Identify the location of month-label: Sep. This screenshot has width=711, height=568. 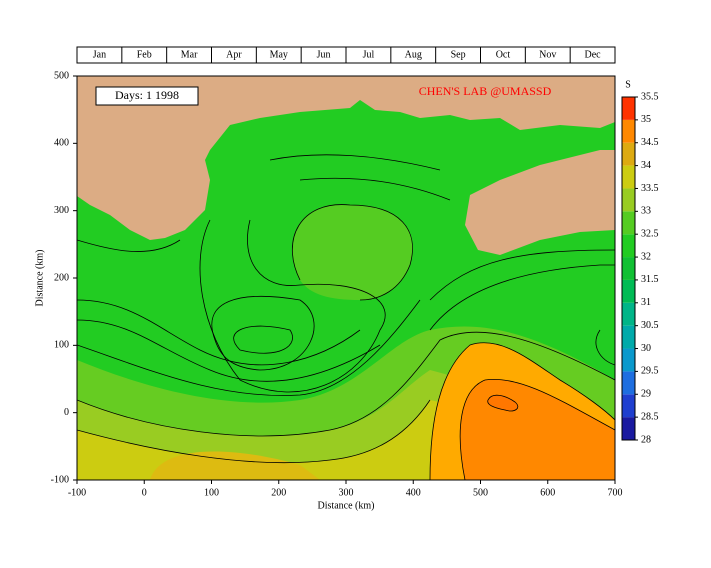
(458, 54).